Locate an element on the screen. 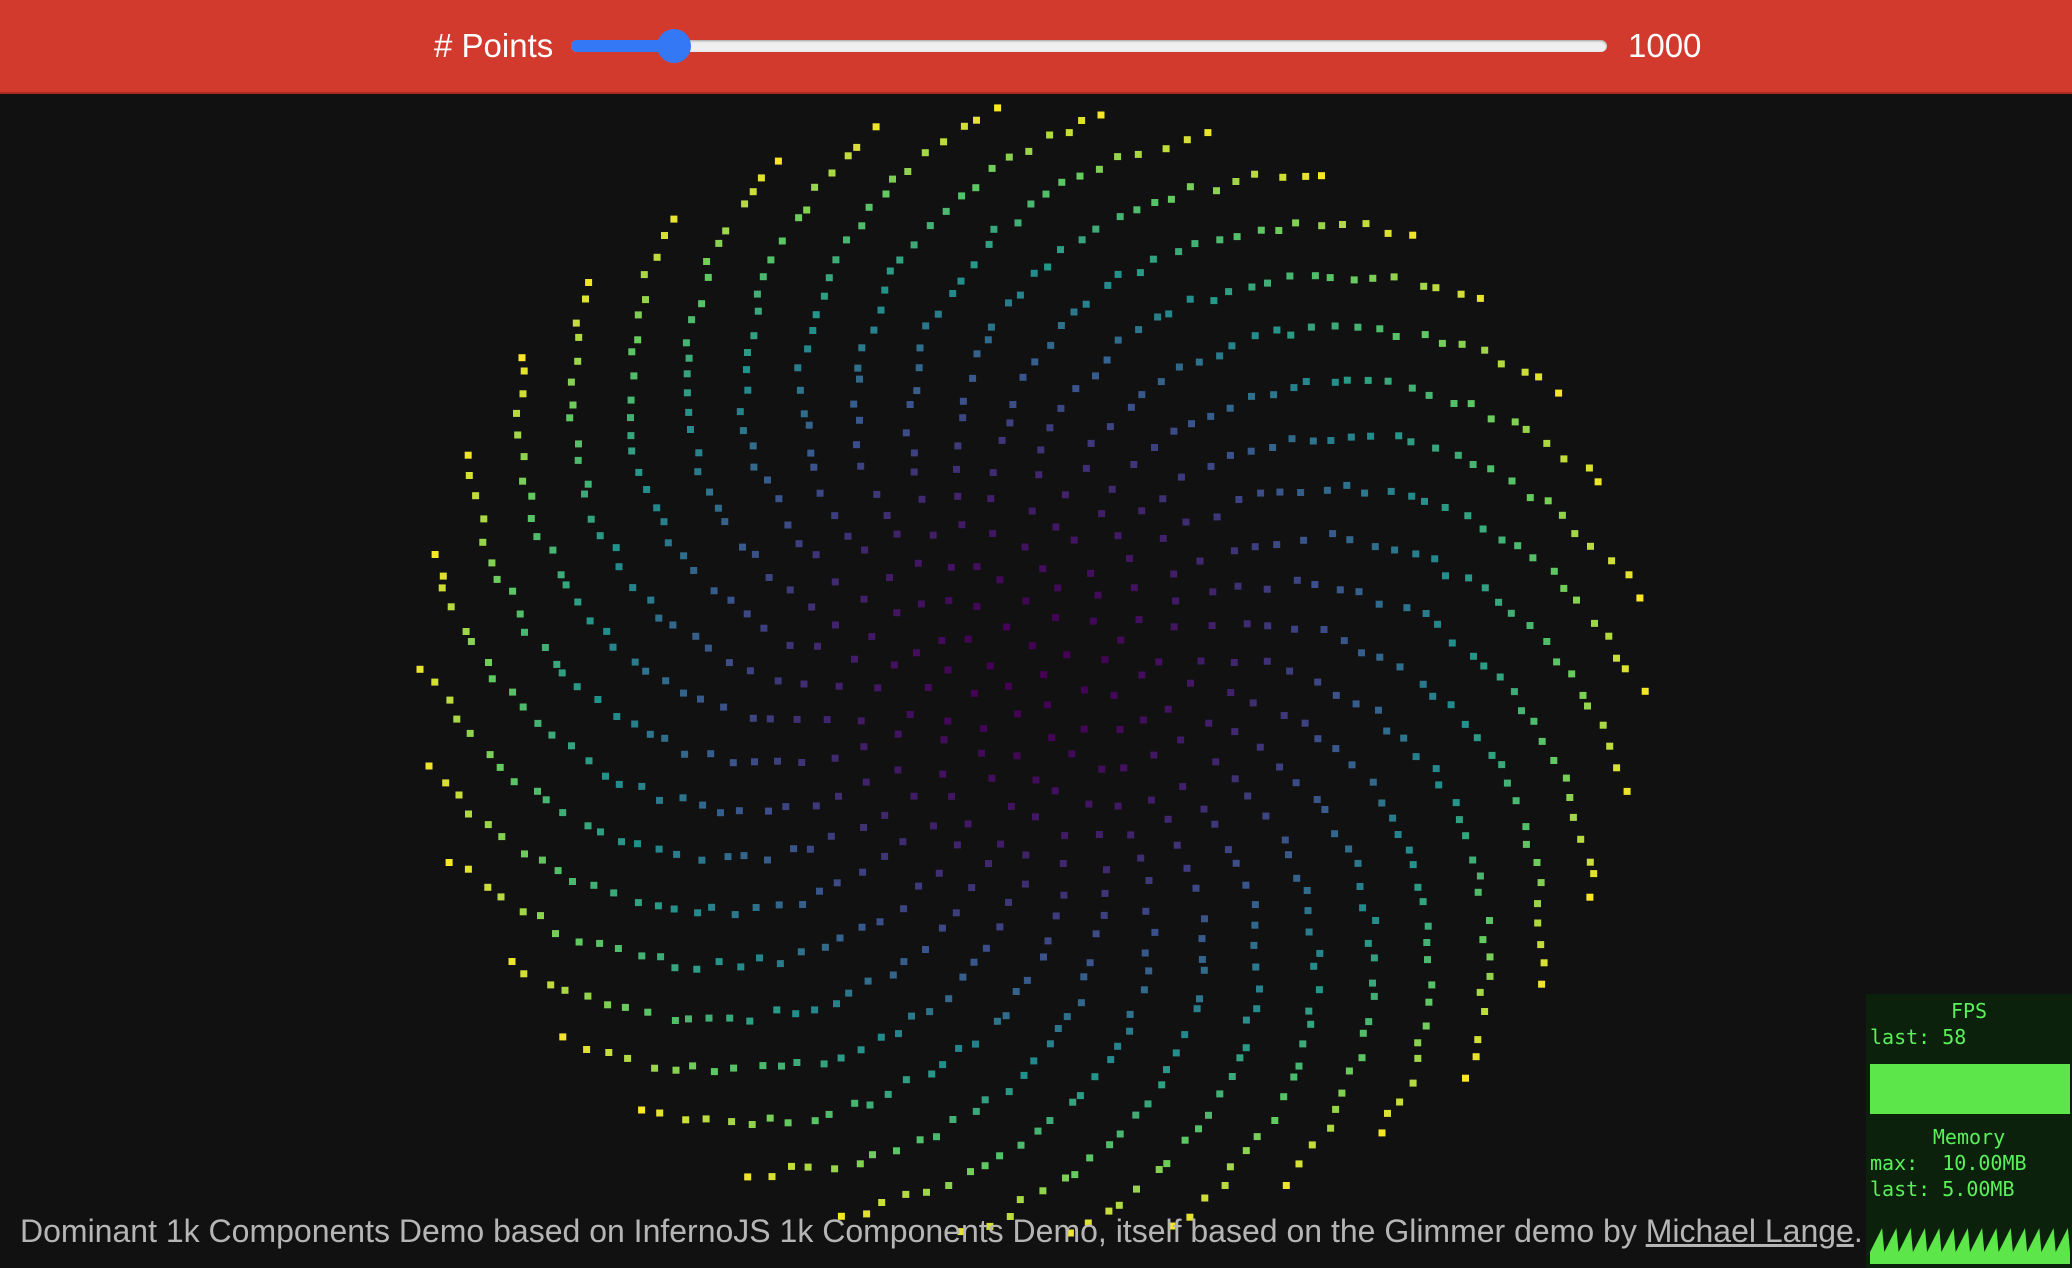 The width and height of the screenshot is (2072, 1268). slider-track is located at coordinates (1089, 46).